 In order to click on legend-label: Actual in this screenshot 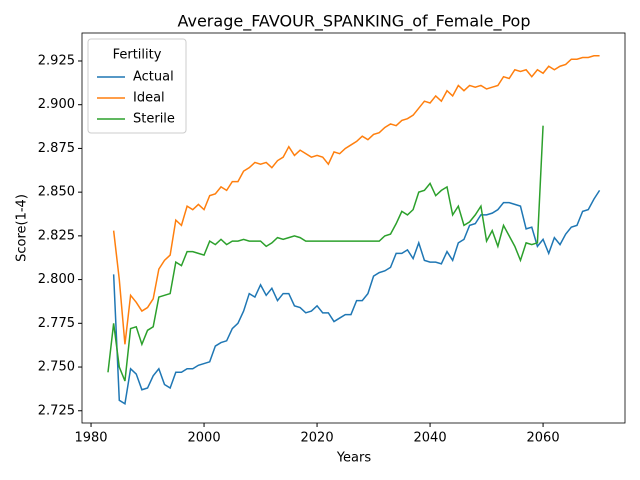, I will do `click(153, 77)`.